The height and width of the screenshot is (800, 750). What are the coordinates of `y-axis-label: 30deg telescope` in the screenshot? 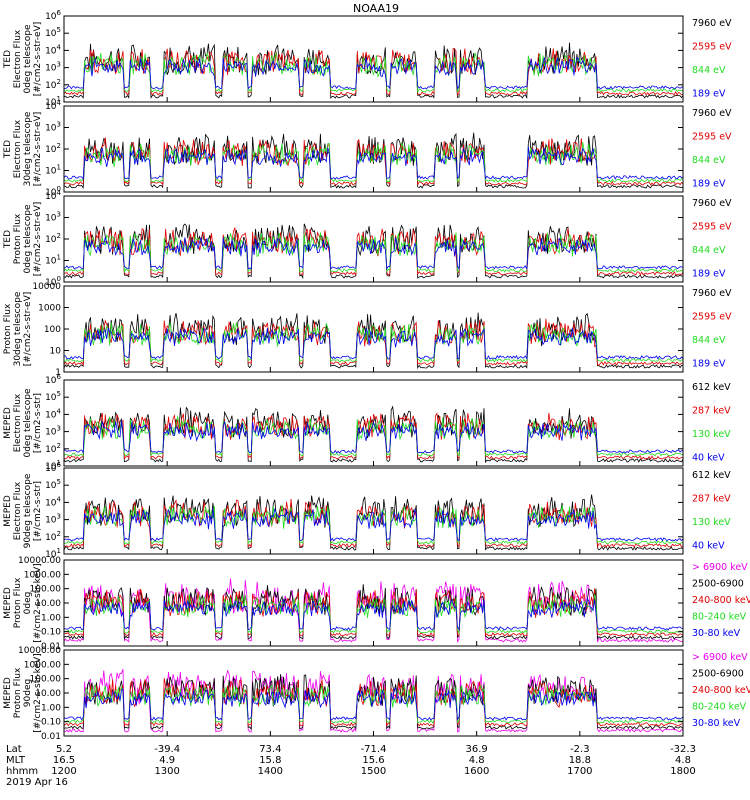 It's located at (28, 148).